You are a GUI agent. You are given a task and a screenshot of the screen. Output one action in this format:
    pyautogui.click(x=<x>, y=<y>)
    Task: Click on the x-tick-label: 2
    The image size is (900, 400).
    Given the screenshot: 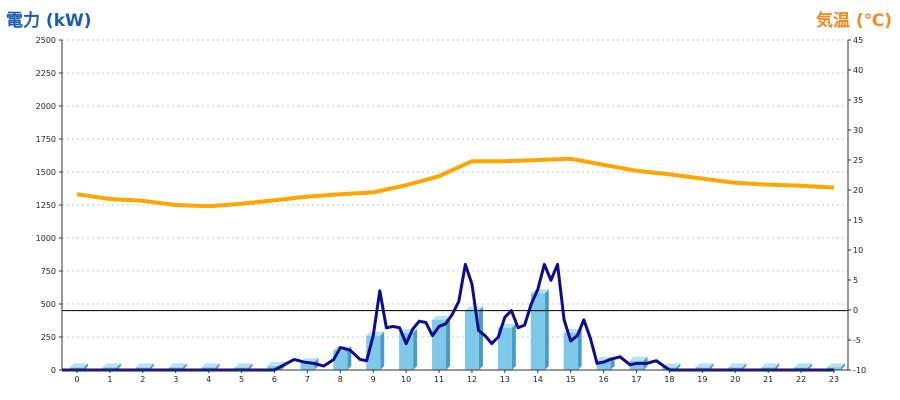 What is the action you would take?
    pyautogui.click(x=142, y=379)
    